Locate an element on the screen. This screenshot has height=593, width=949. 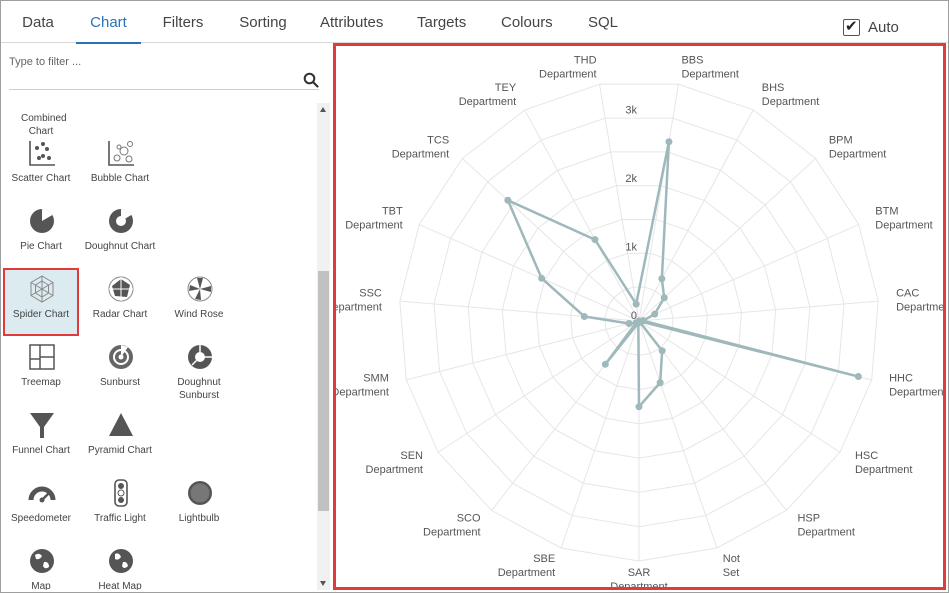
category-label: SCO Department is located at coordinates (452, 526).